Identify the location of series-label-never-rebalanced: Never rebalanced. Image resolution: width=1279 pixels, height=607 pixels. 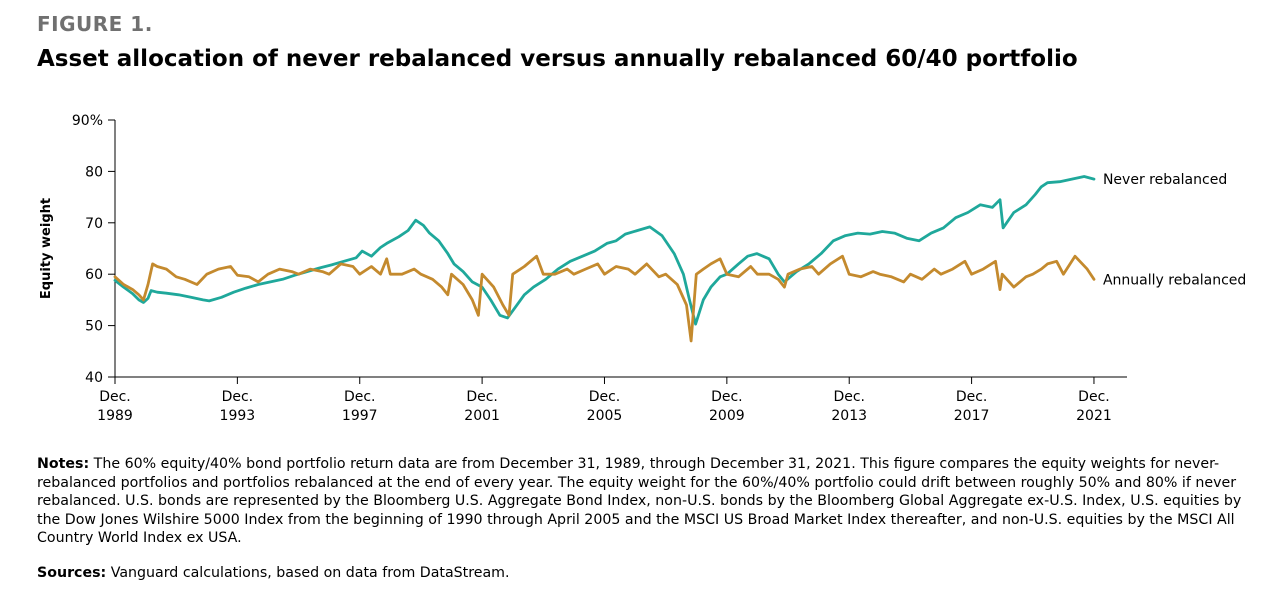
(1165, 180).